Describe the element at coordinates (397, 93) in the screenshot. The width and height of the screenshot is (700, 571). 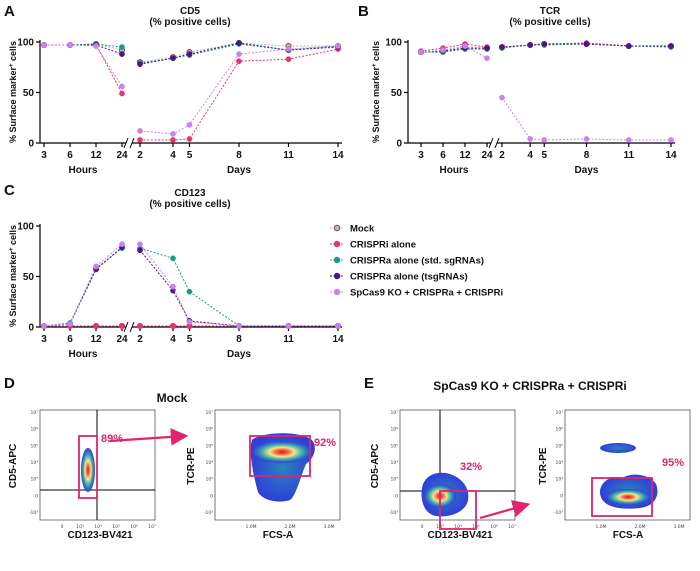
I see `y-tick-label: 50` at that location.